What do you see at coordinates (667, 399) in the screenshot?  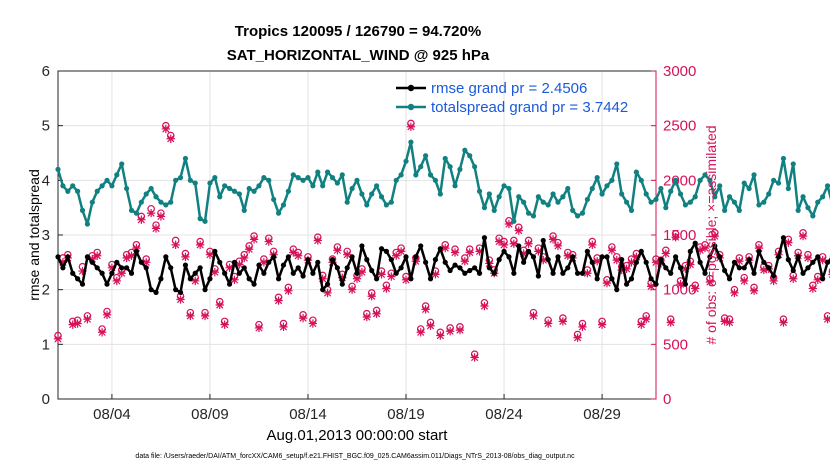 I see `y2-tick-label: 0` at bounding box center [667, 399].